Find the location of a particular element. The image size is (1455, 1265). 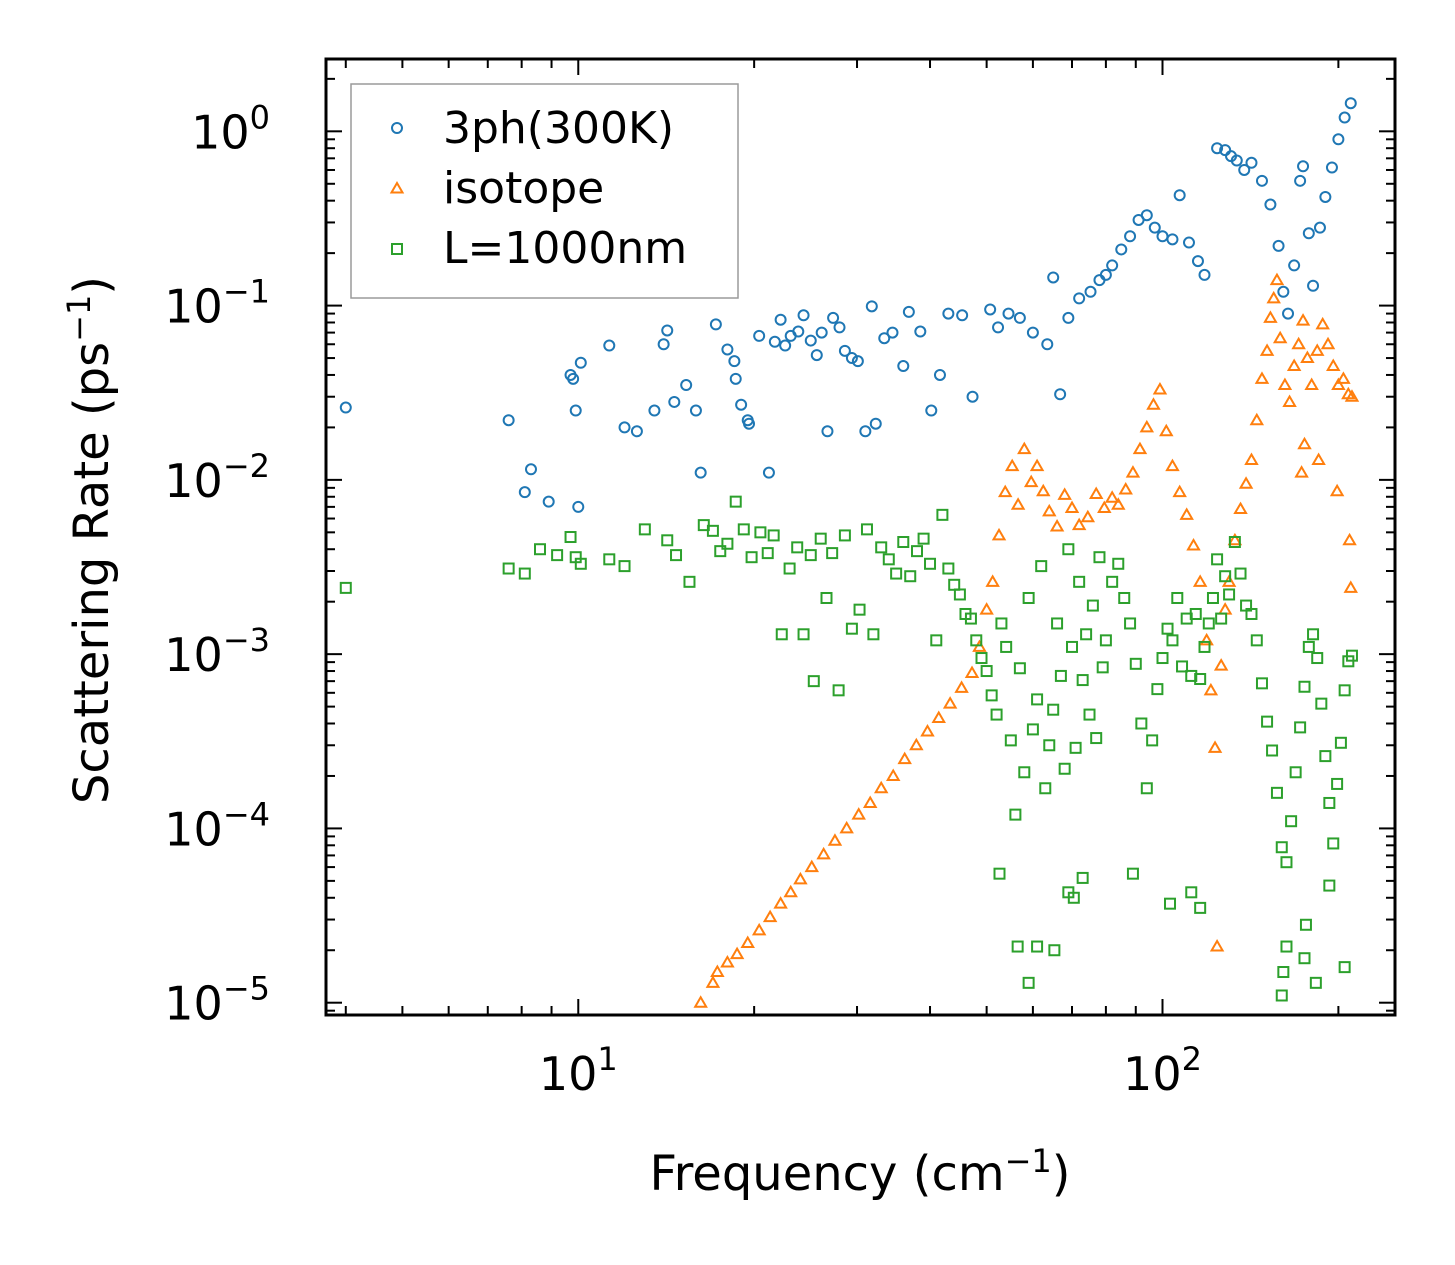

y-tick-label: 10⁻³ is located at coordinates (217, 651).